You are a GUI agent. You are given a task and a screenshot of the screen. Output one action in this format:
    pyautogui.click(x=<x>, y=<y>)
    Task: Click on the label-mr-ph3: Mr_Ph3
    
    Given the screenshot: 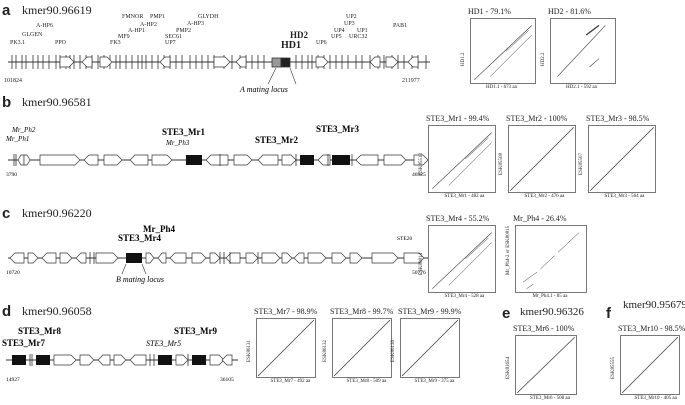 What is the action you would take?
    pyautogui.click(x=177, y=143)
    